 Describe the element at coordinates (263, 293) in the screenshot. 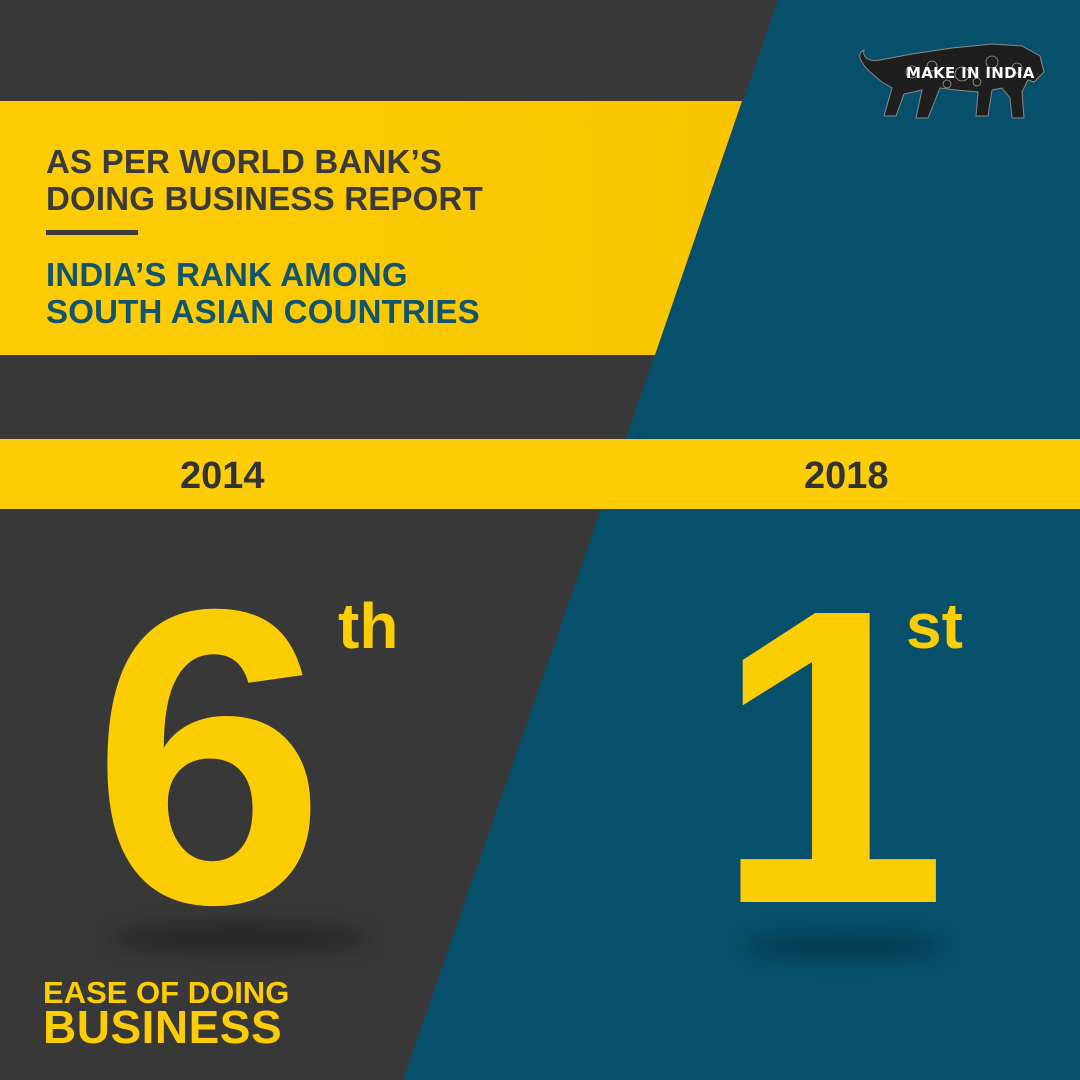

I see `subheadline: INDIA’S RANK AMONG SOUTH ASIAN COUNTRIES` at that location.